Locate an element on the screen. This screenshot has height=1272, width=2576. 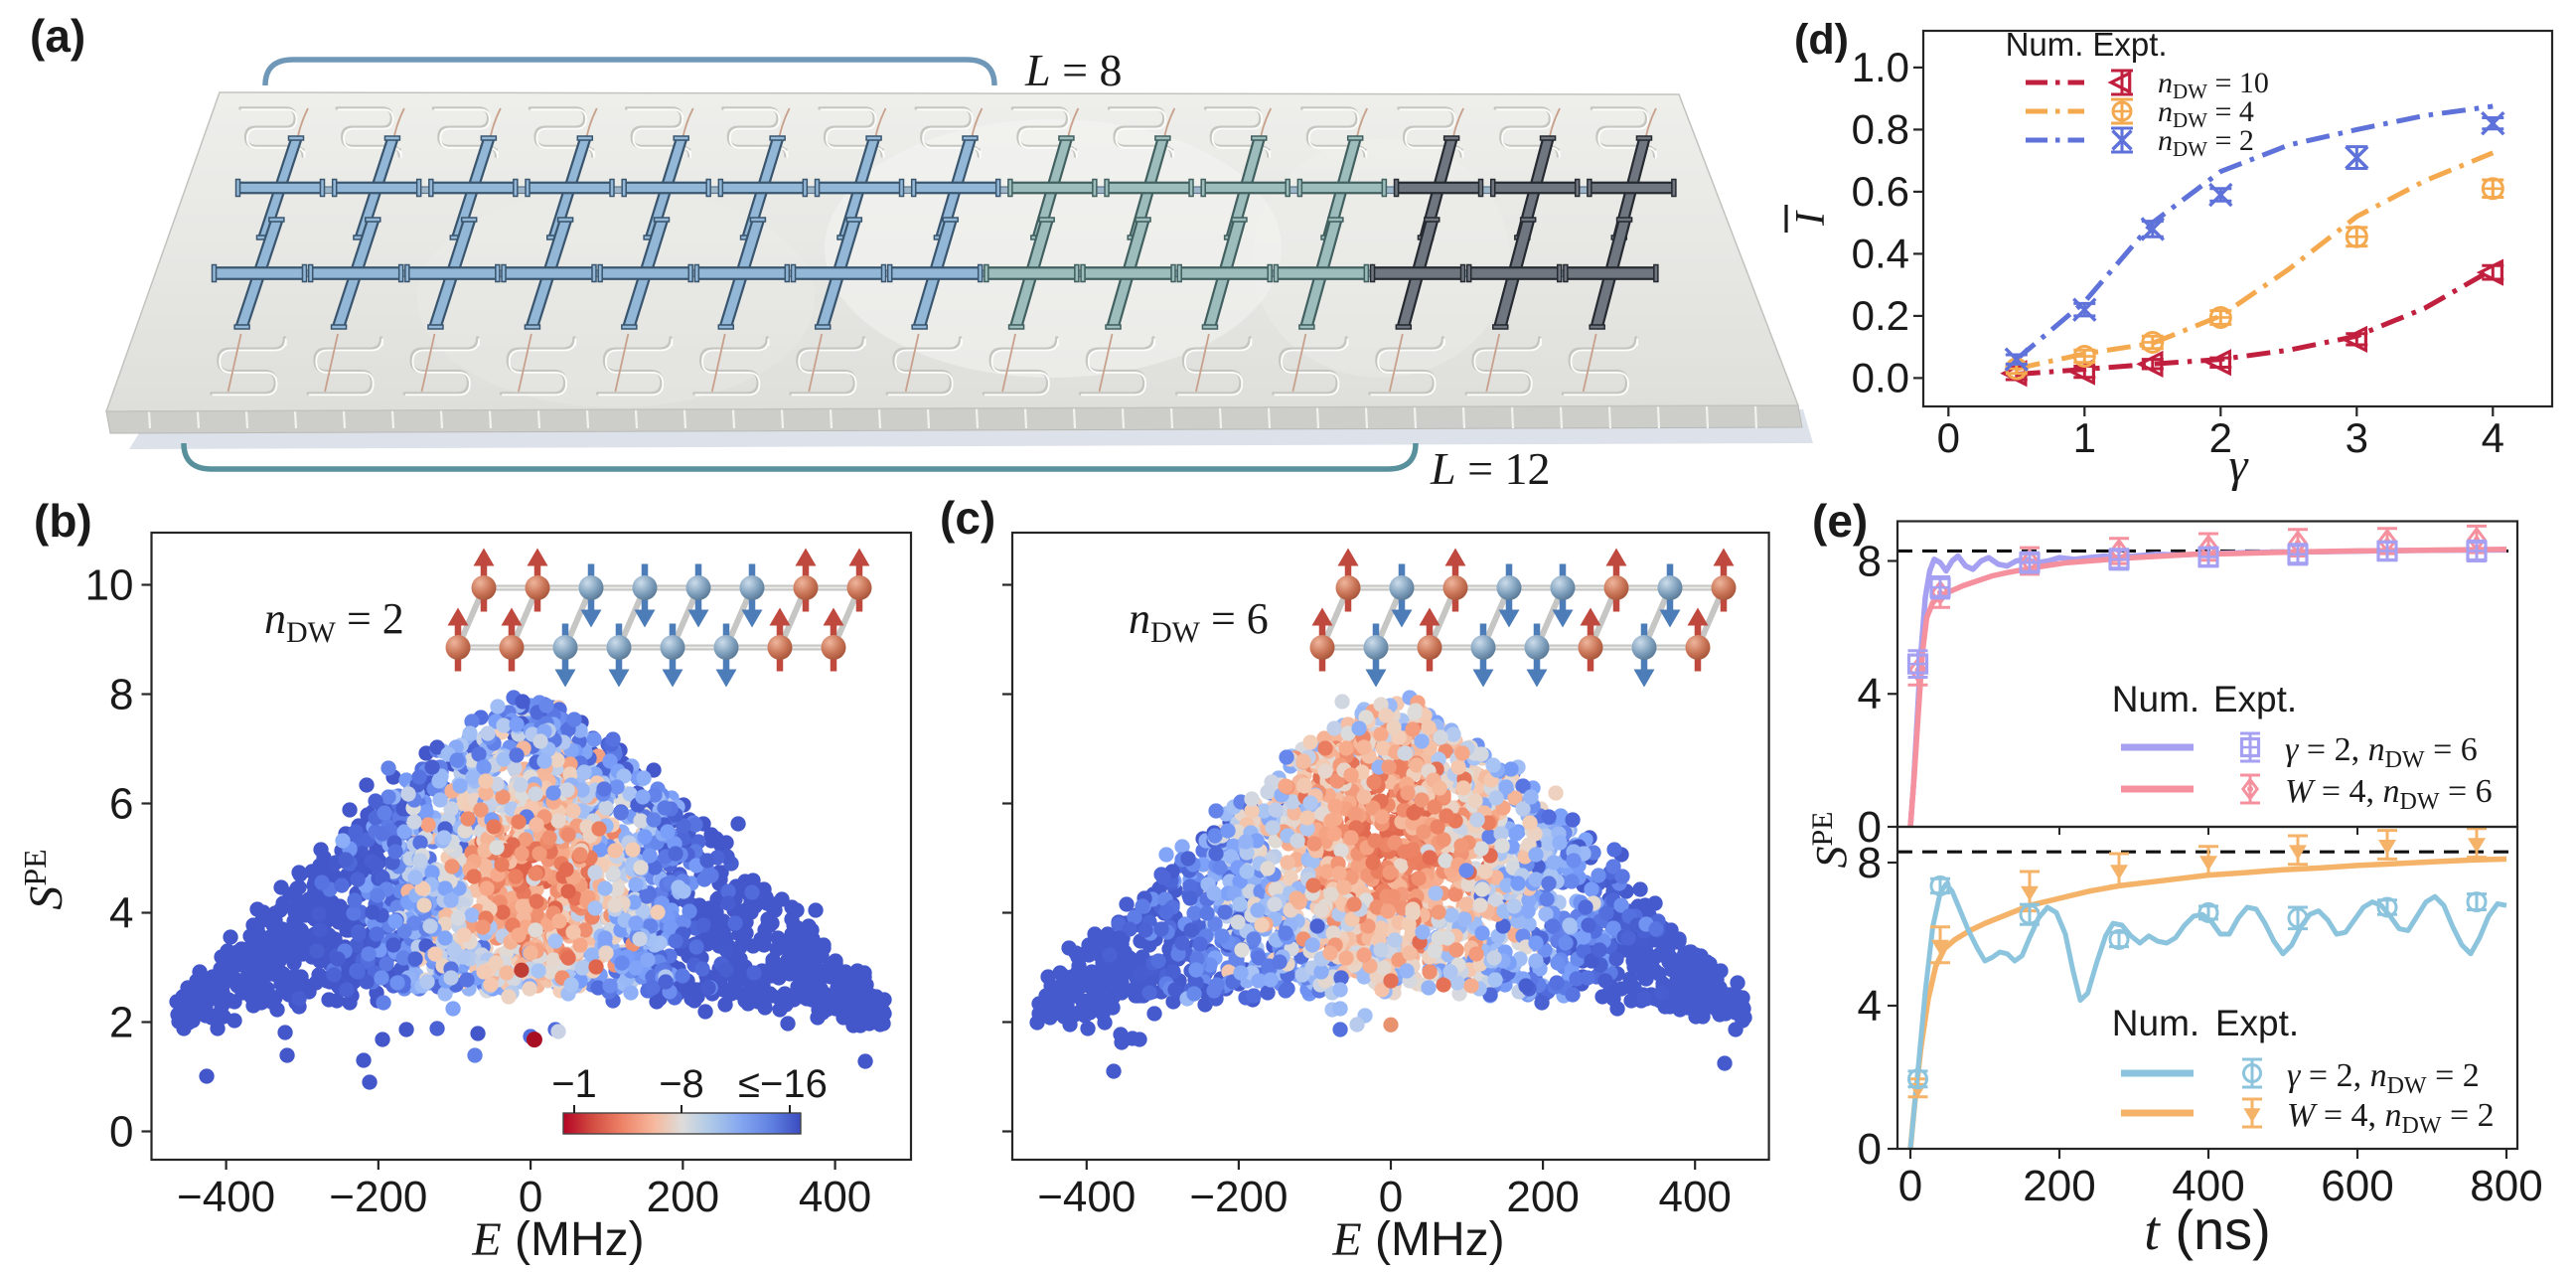
svg-text: 10 is located at coordinates (109, 585).